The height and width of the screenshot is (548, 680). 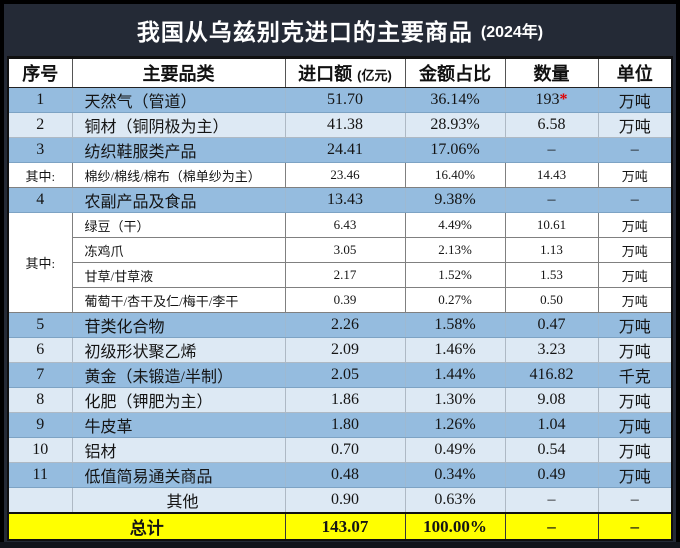 I want to click on cell-share: 36.14%, so click(x=455, y=100).